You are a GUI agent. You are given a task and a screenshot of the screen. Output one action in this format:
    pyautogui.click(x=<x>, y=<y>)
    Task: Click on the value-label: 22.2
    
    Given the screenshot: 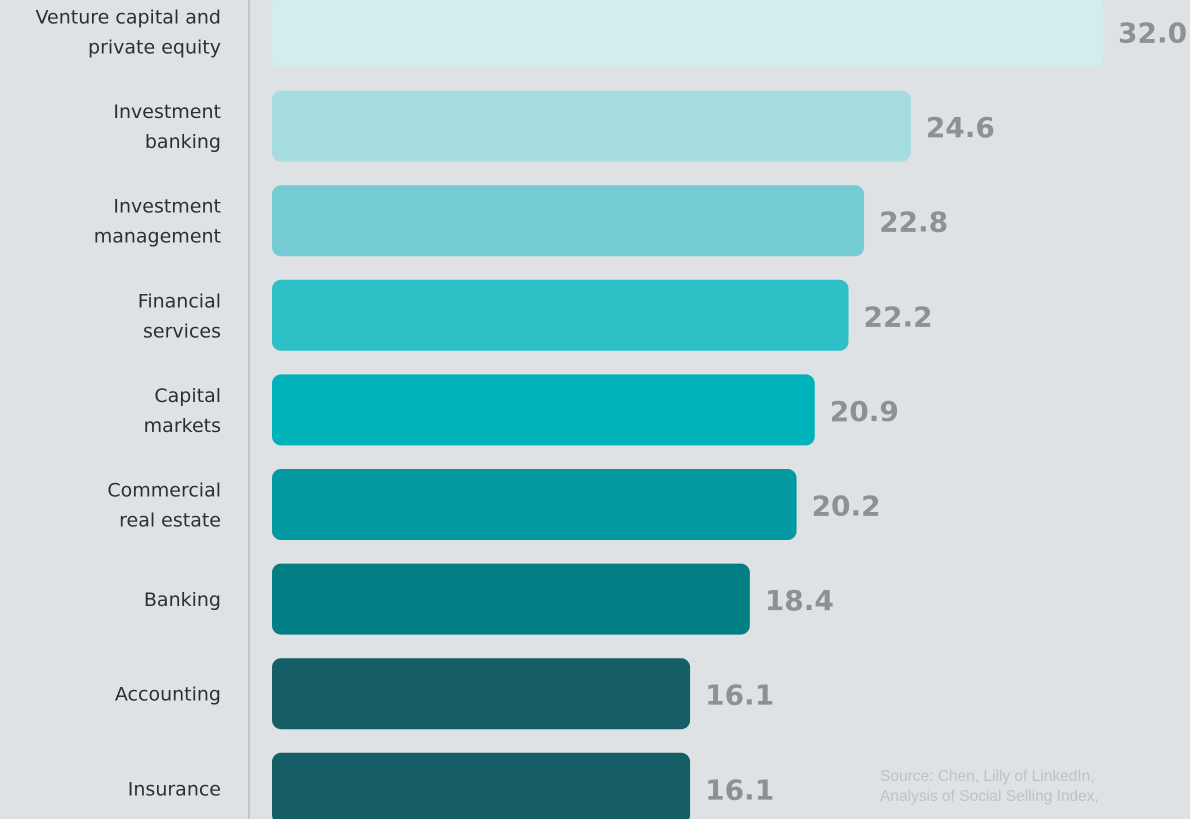 What is the action you would take?
    pyautogui.click(x=898, y=316)
    